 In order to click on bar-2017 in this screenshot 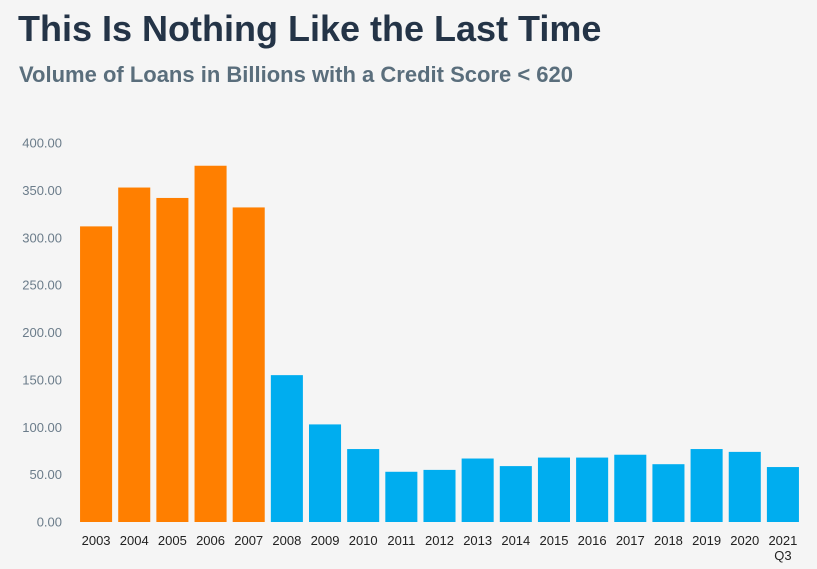, I will do `click(630, 488)`.